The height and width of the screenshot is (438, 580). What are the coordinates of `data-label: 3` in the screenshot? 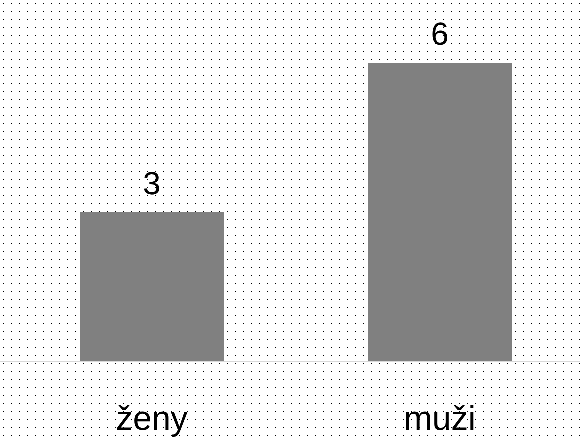 It's located at (152, 184).